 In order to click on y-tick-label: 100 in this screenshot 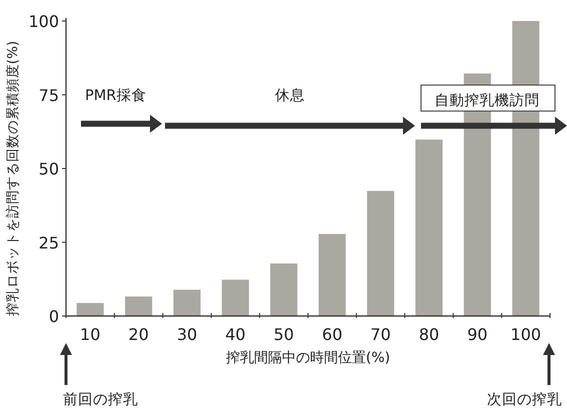, I will do `click(43, 21)`.